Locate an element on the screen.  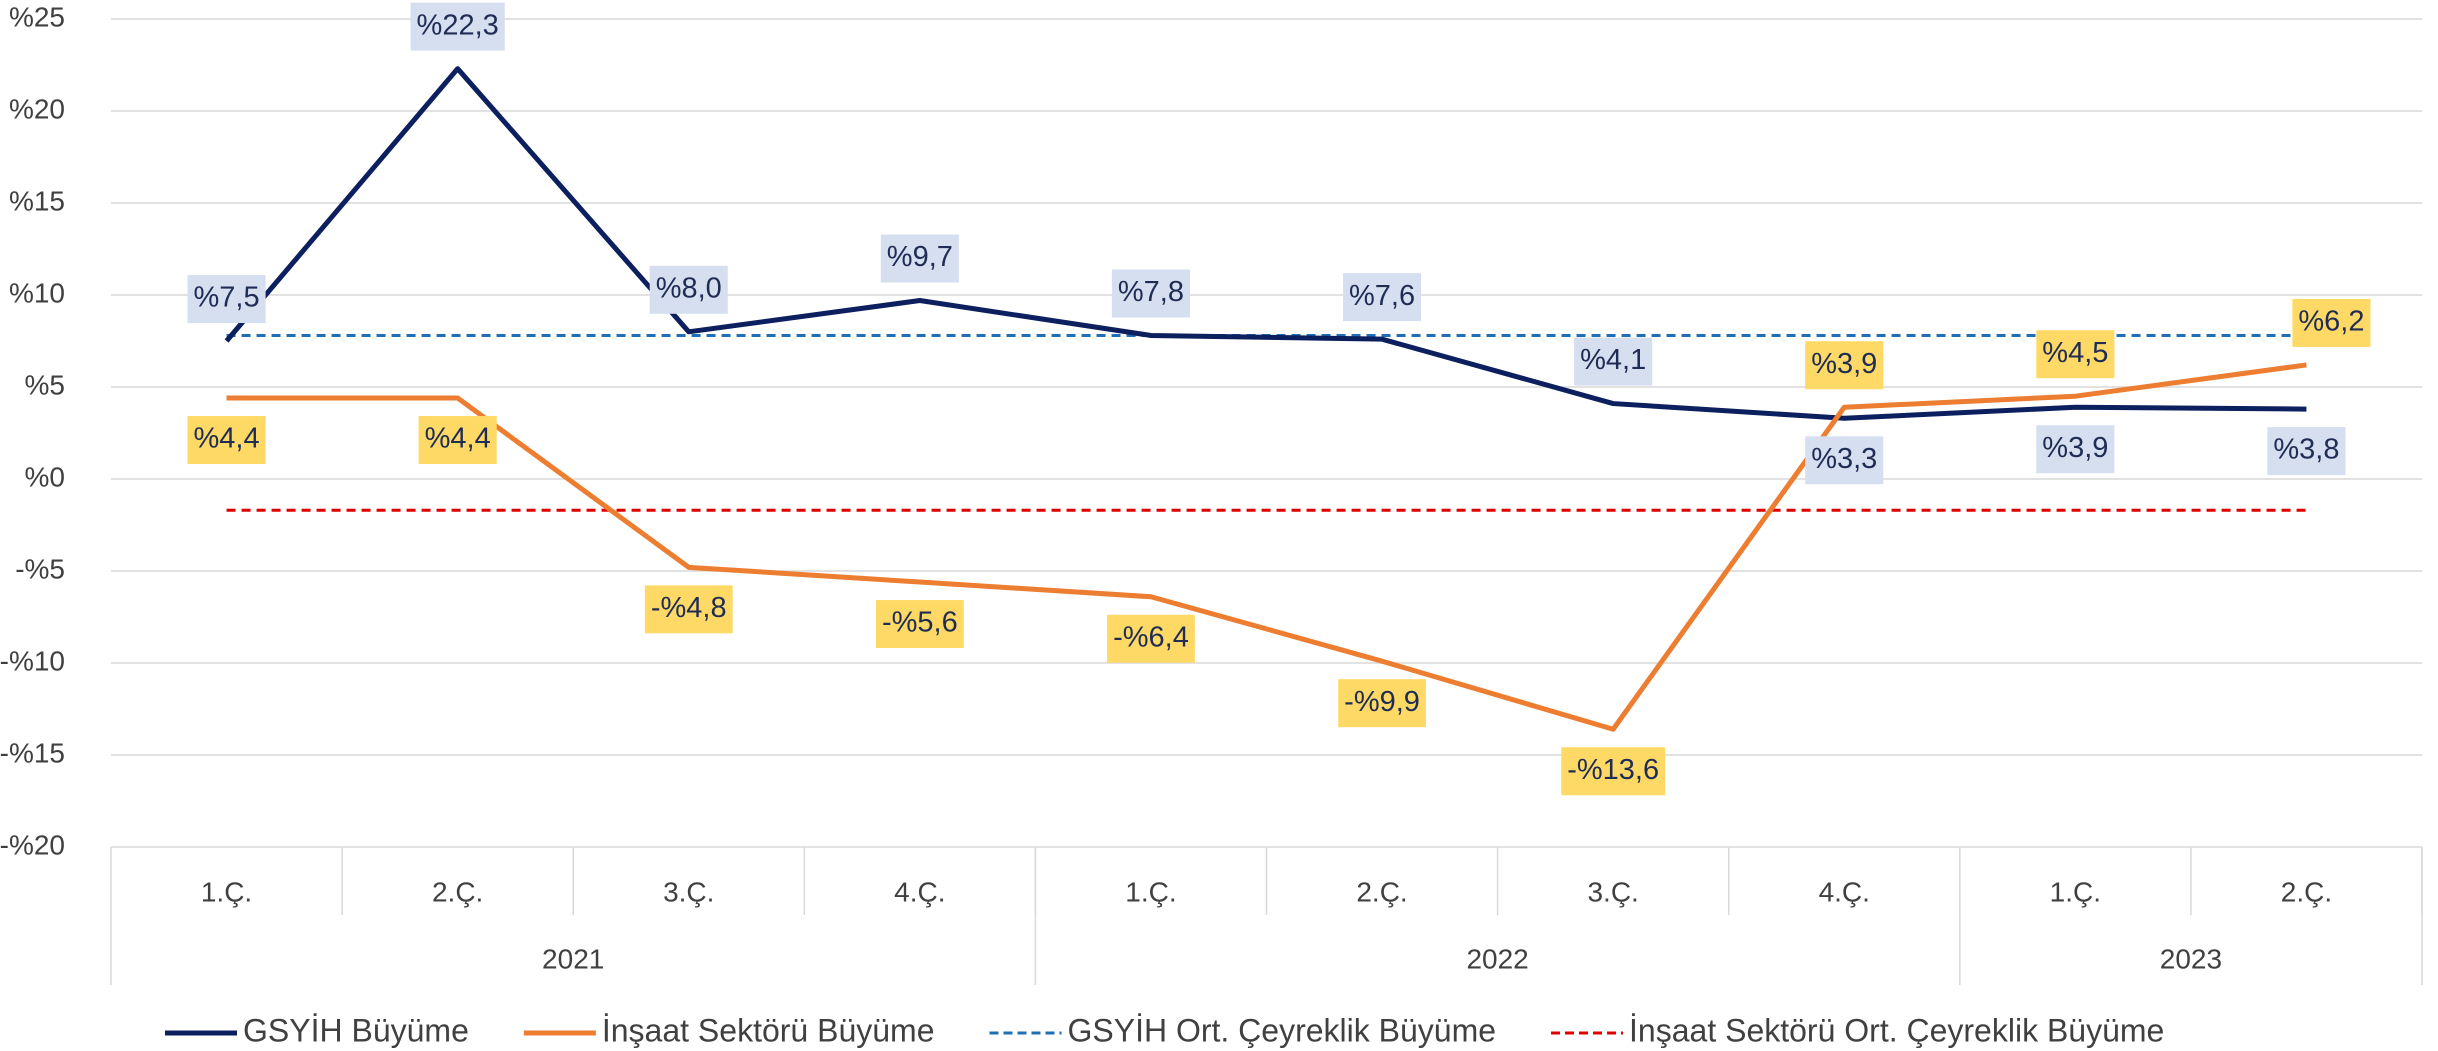
data-label-text: -%9,9 is located at coordinates (1382, 702).